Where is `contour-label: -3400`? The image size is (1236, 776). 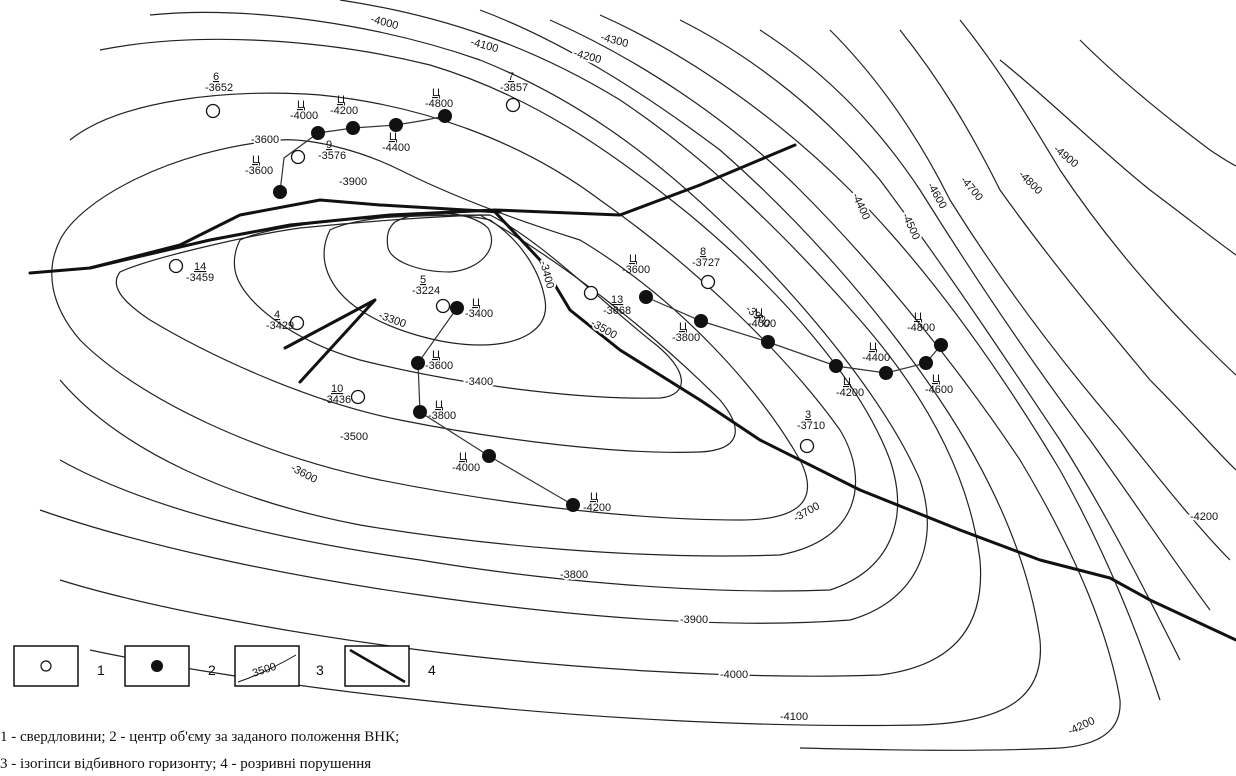 contour-label: -3400 is located at coordinates (479, 382).